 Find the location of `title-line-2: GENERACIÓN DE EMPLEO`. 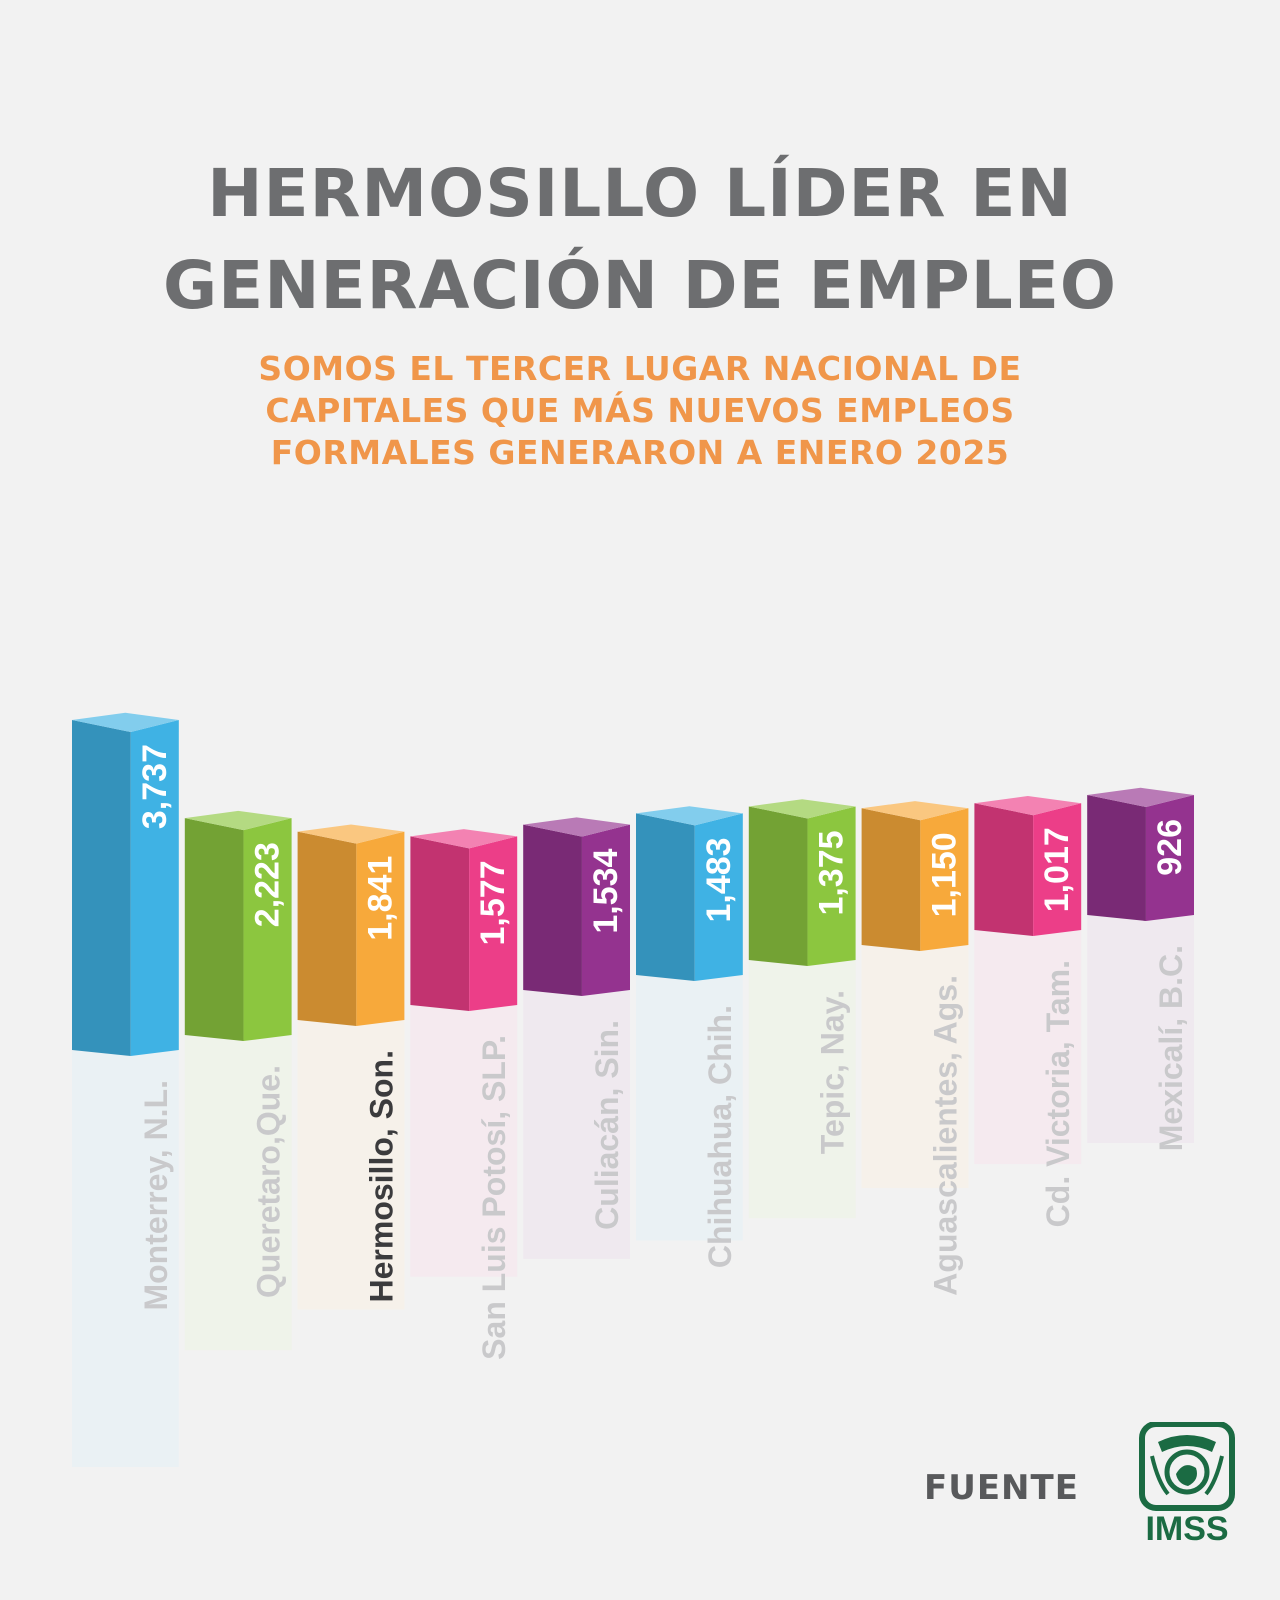

title-line-2: GENERACIÓN DE EMPLEO is located at coordinates (640, 285).